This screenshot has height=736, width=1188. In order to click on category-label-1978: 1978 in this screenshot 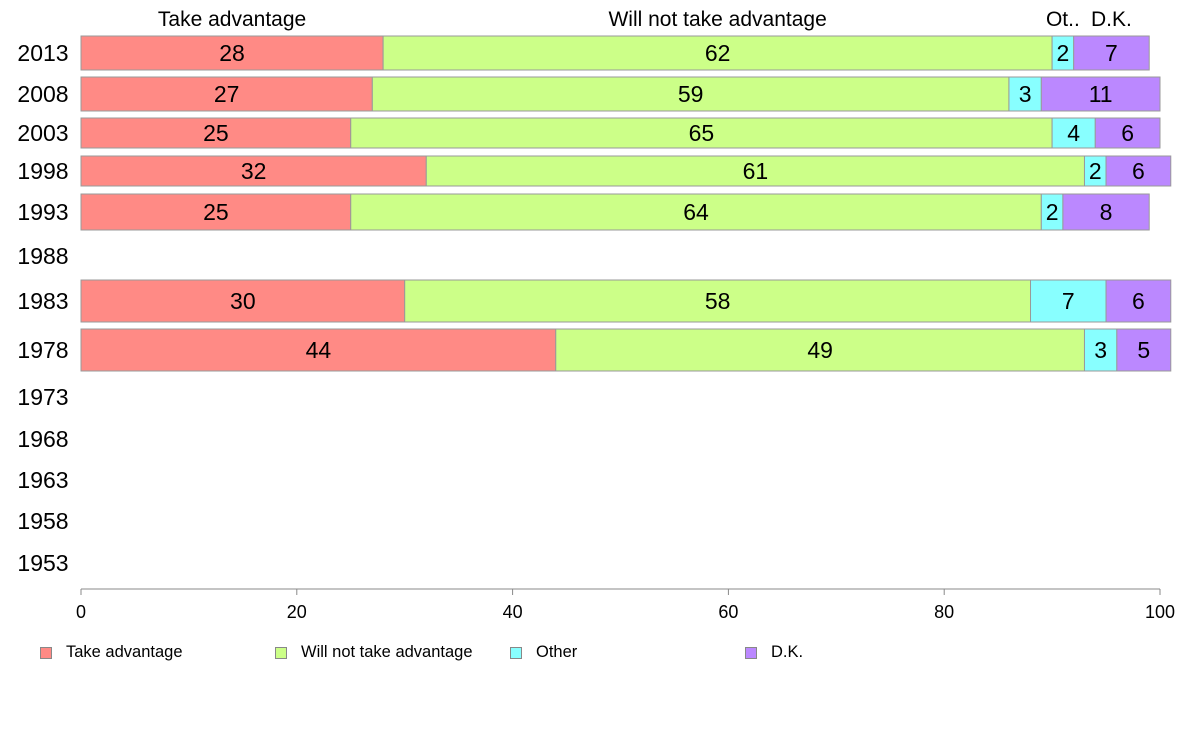, I will do `click(42, 350)`.